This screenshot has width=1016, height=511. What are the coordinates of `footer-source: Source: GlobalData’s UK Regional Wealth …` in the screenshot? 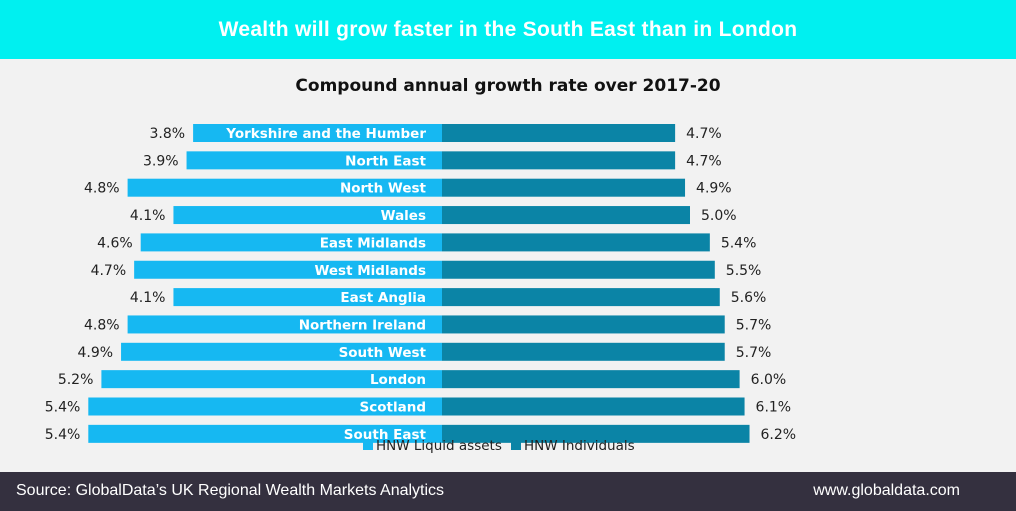 It's located at (230, 490).